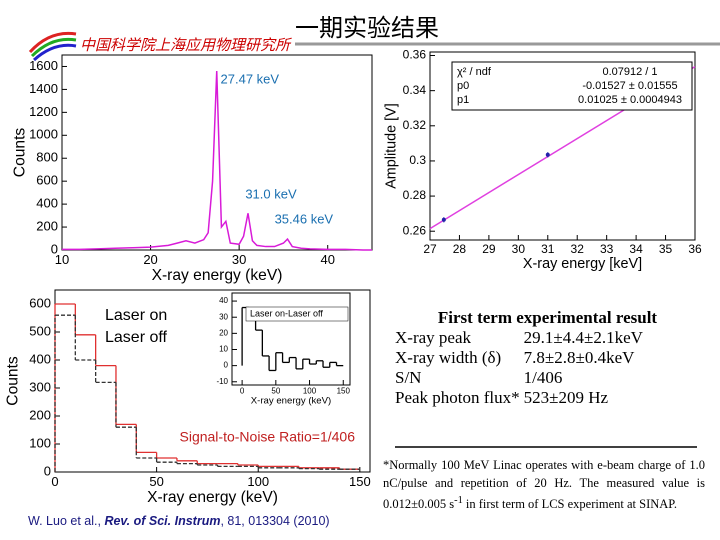 This screenshot has width=720, height=540. Describe the element at coordinates (521, 378) in the screenshot. I see `results-row: S/N 1/406` at that location.